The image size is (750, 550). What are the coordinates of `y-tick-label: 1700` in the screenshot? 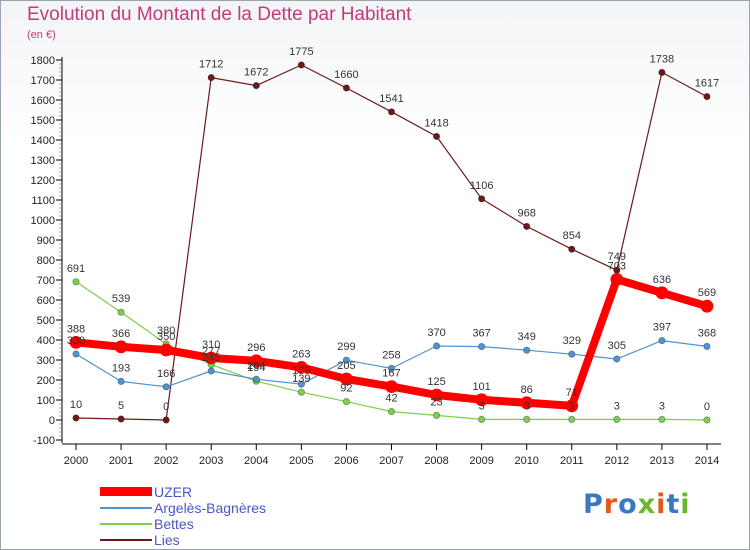 It's located at (43, 81).